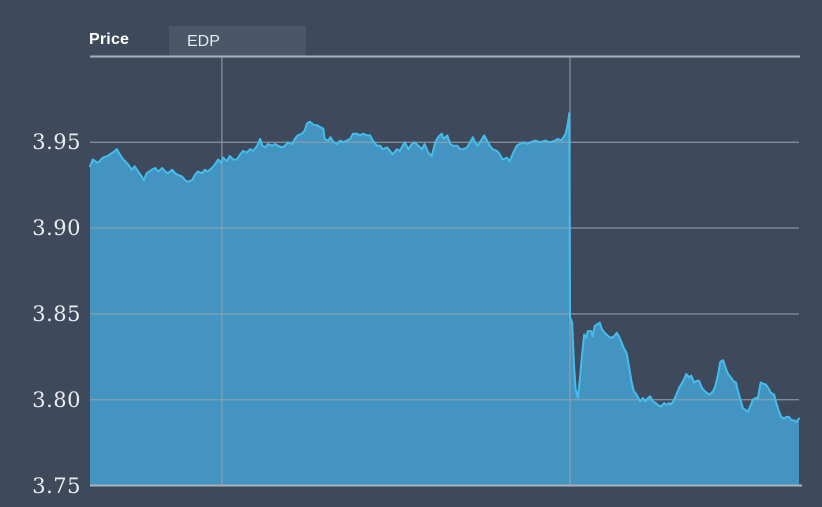 The image size is (822, 507). What do you see at coordinates (109, 39) in the screenshot?
I see `panel-title: Price` at bounding box center [109, 39].